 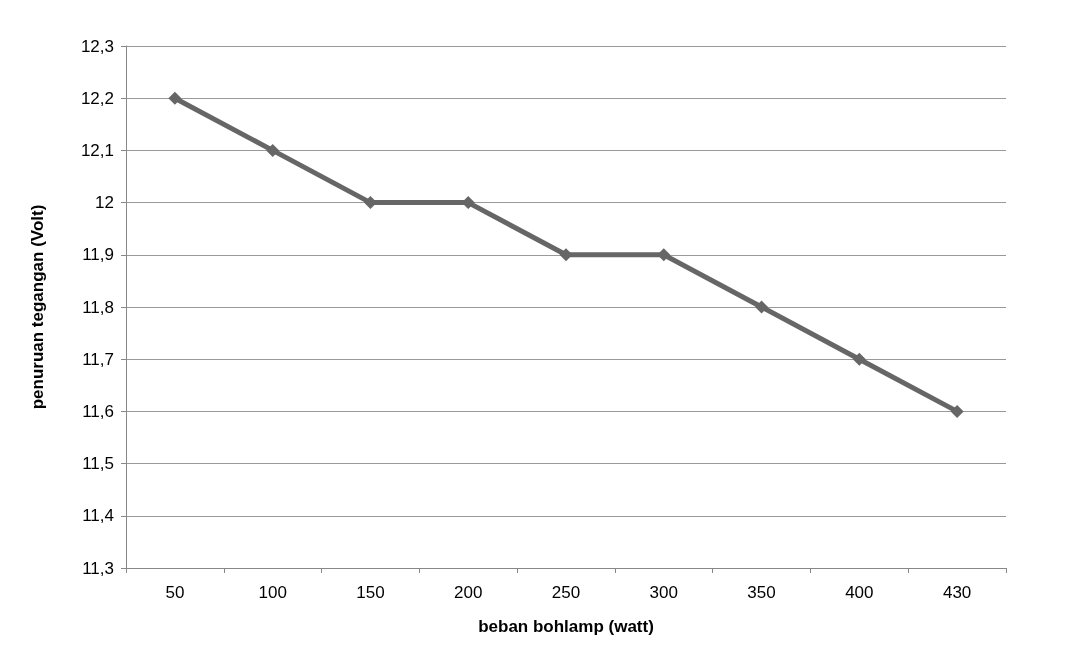 What do you see at coordinates (104, 203) in the screenshot?
I see `y-tick-label: 12` at bounding box center [104, 203].